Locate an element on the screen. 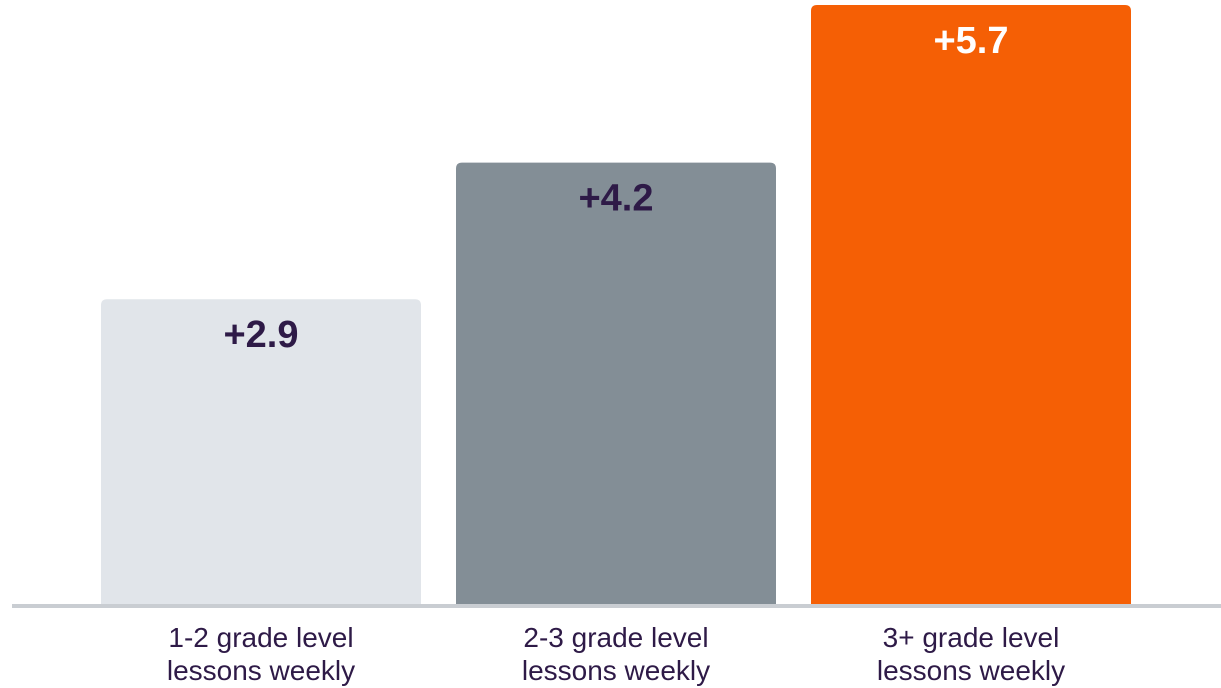 The height and width of the screenshot is (688, 1221). category-label-2: 2-3 grade level lessons weekly is located at coordinates (616, 654).